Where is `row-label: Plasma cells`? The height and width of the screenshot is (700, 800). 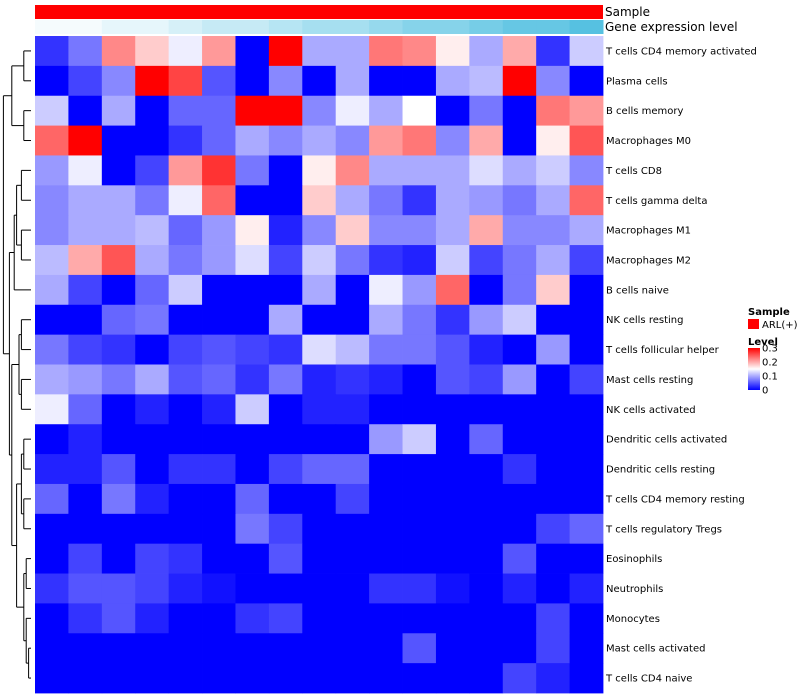 row-label: Plasma cells is located at coordinates (637, 81).